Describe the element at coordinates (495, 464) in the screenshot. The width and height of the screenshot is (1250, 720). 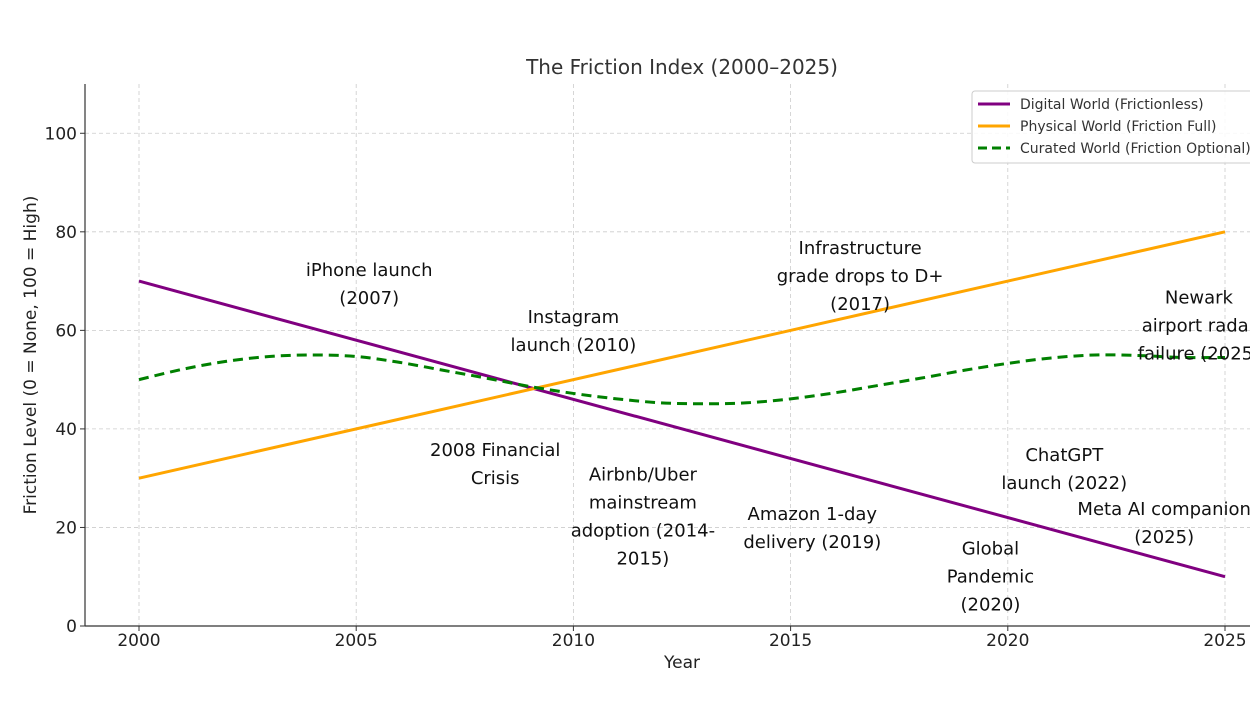
I see `annotation: 2008 Financial Crisis` at that location.